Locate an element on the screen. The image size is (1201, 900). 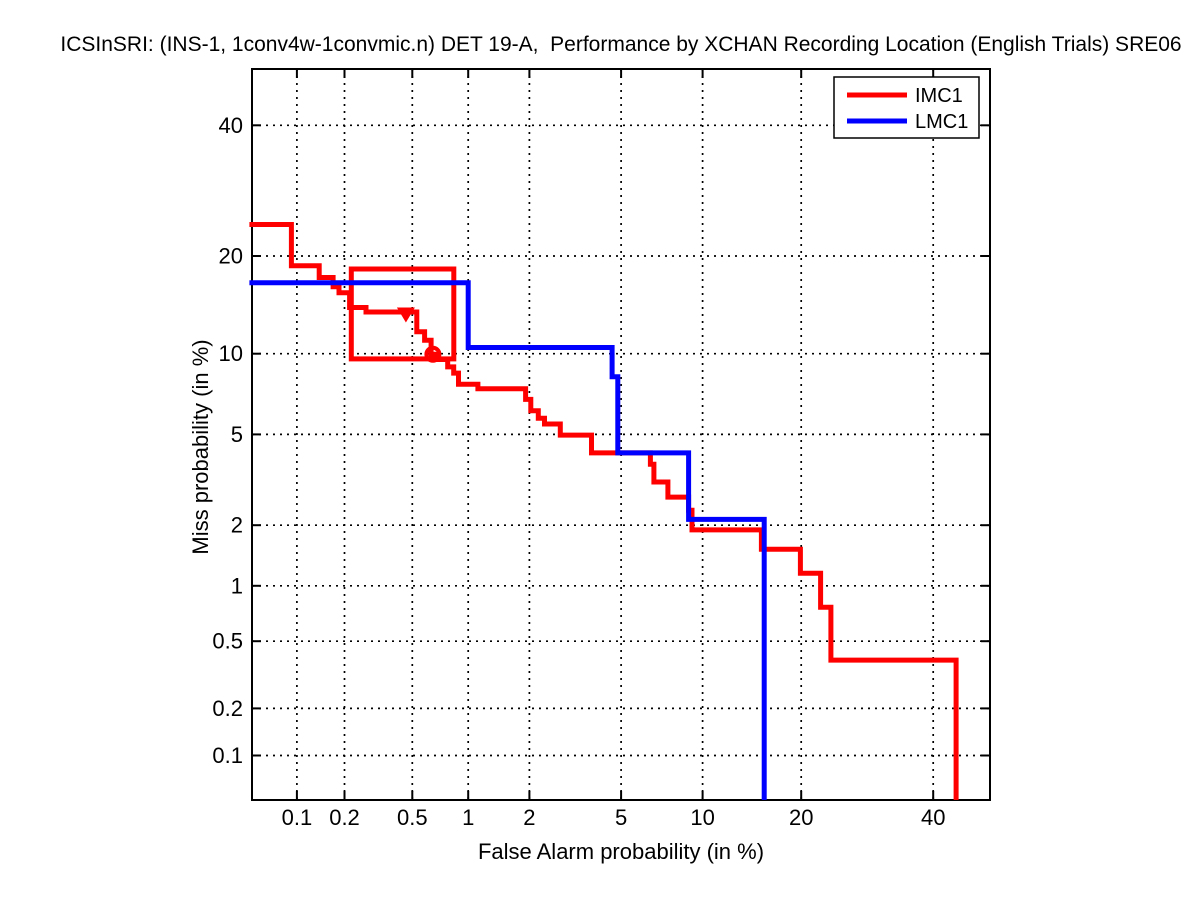
x-tick-label: 1 is located at coordinates (468, 817).